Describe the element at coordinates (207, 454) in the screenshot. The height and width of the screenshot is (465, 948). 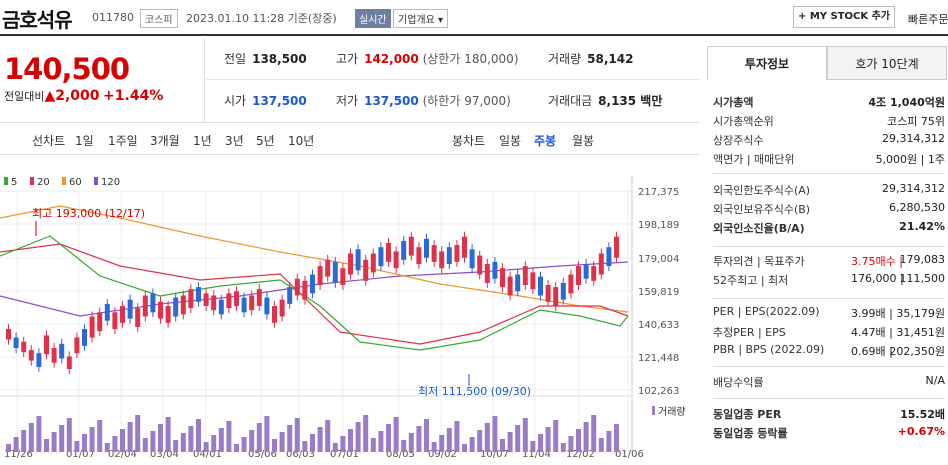
I see `x-tick-label: 04/01` at that location.